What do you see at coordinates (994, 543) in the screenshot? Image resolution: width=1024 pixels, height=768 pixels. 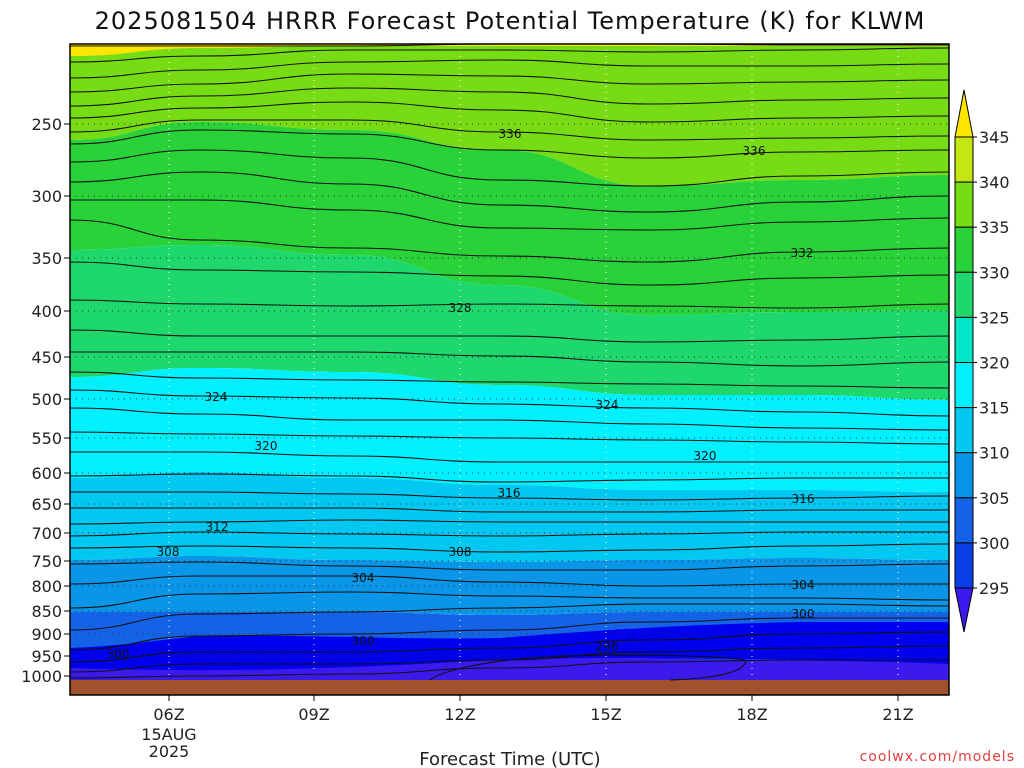 I see `colorbar-label: 300` at bounding box center [994, 543].